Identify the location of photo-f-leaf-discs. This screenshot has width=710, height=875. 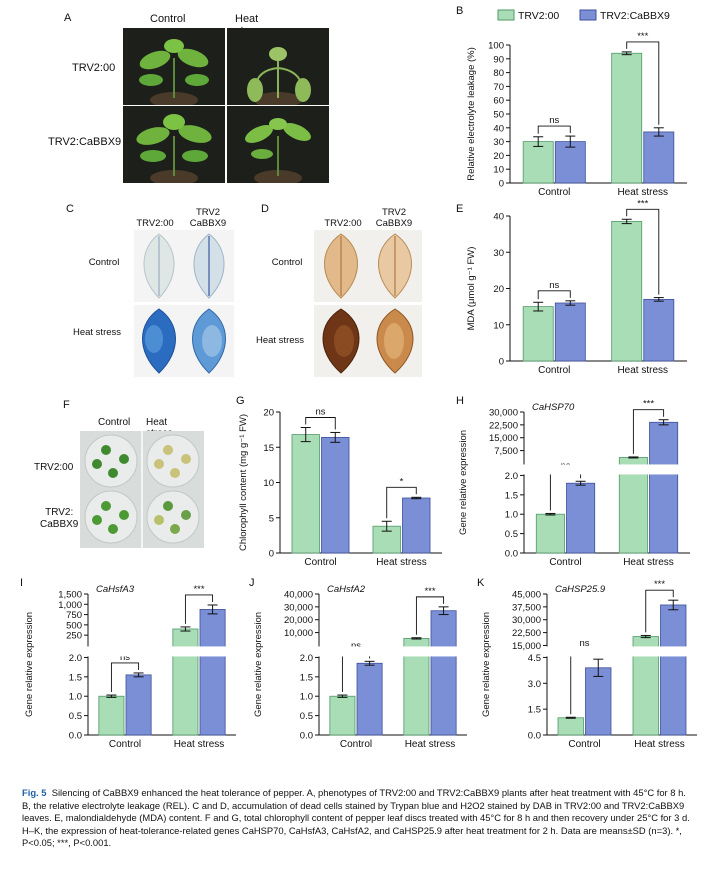
(142, 489).